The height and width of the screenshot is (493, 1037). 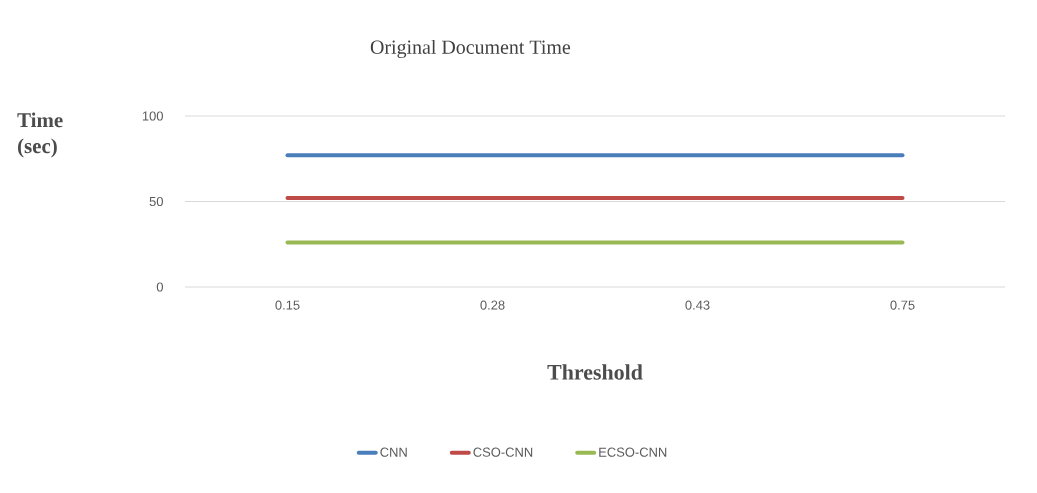 What do you see at coordinates (40, 135) in the screenshot?
I see `y-axis-title: Time (sec)` at bounding box center [40, 135].